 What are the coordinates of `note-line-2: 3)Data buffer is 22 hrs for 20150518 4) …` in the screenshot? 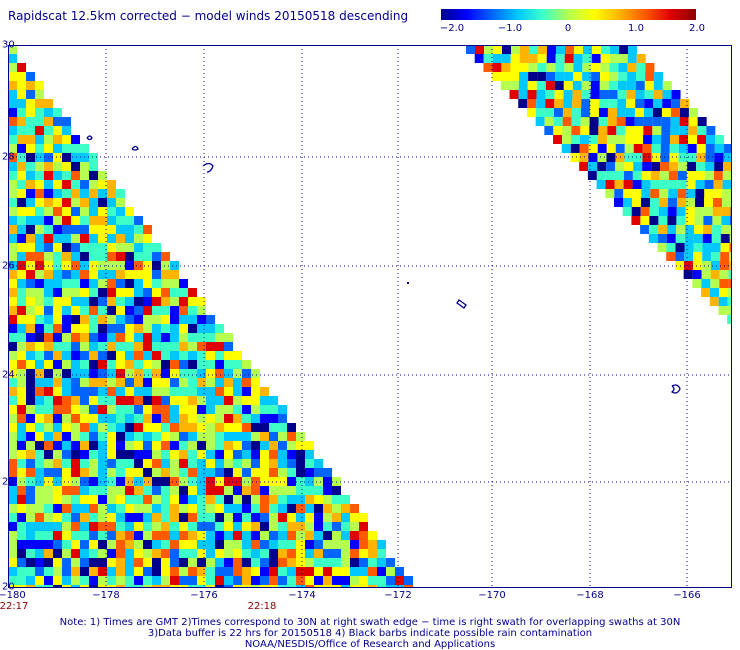 It's located at (370, 633).